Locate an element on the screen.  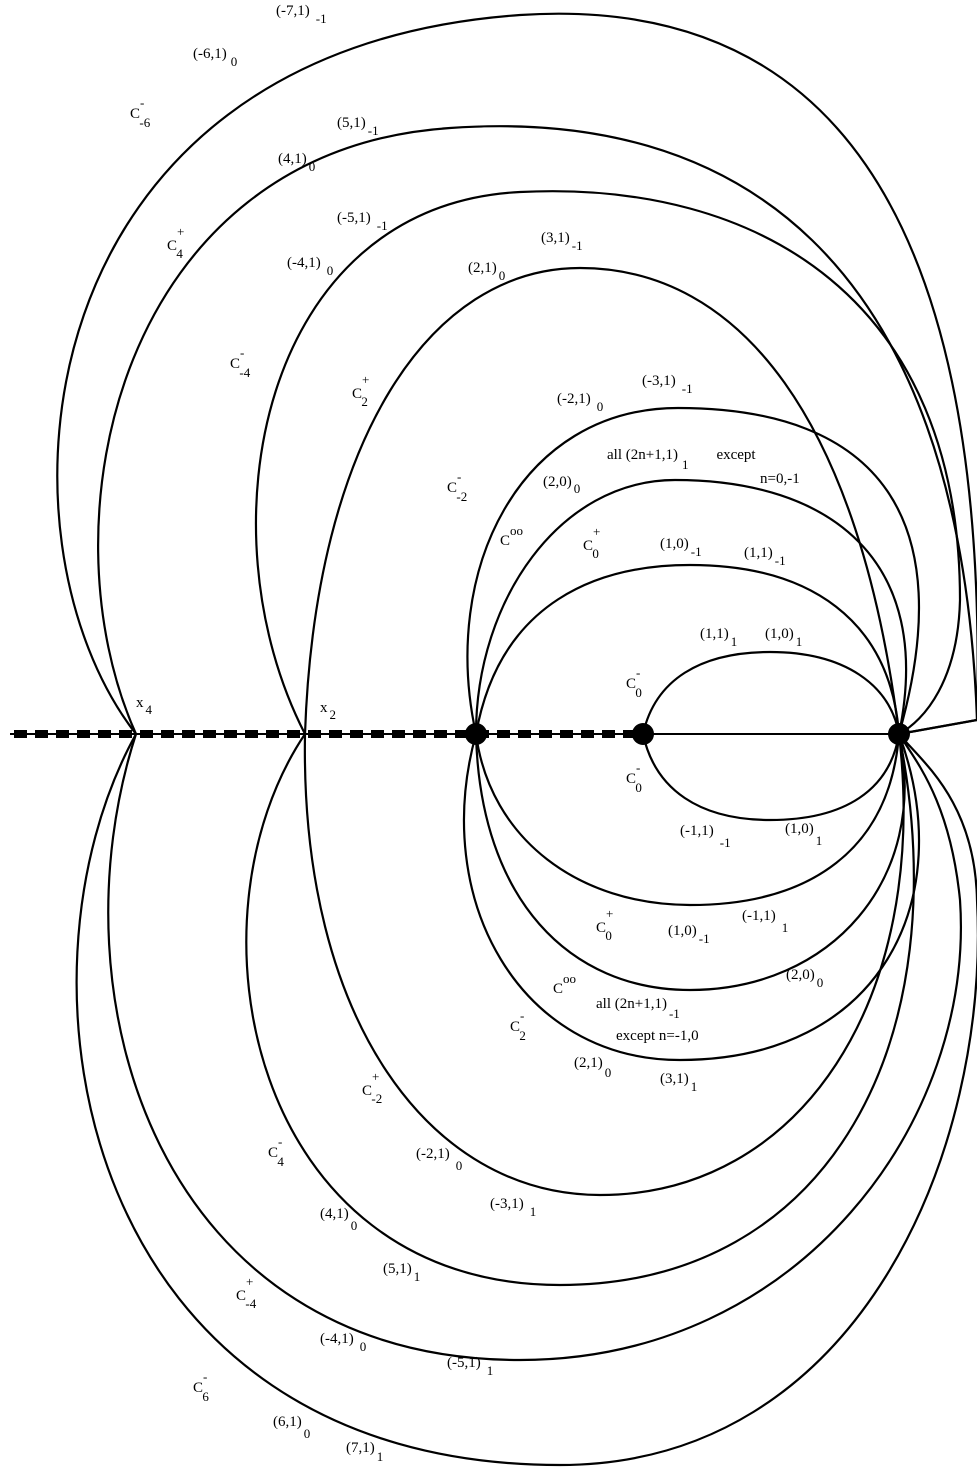
curve-c-minus-2-top is located at coordinates (693, 570).